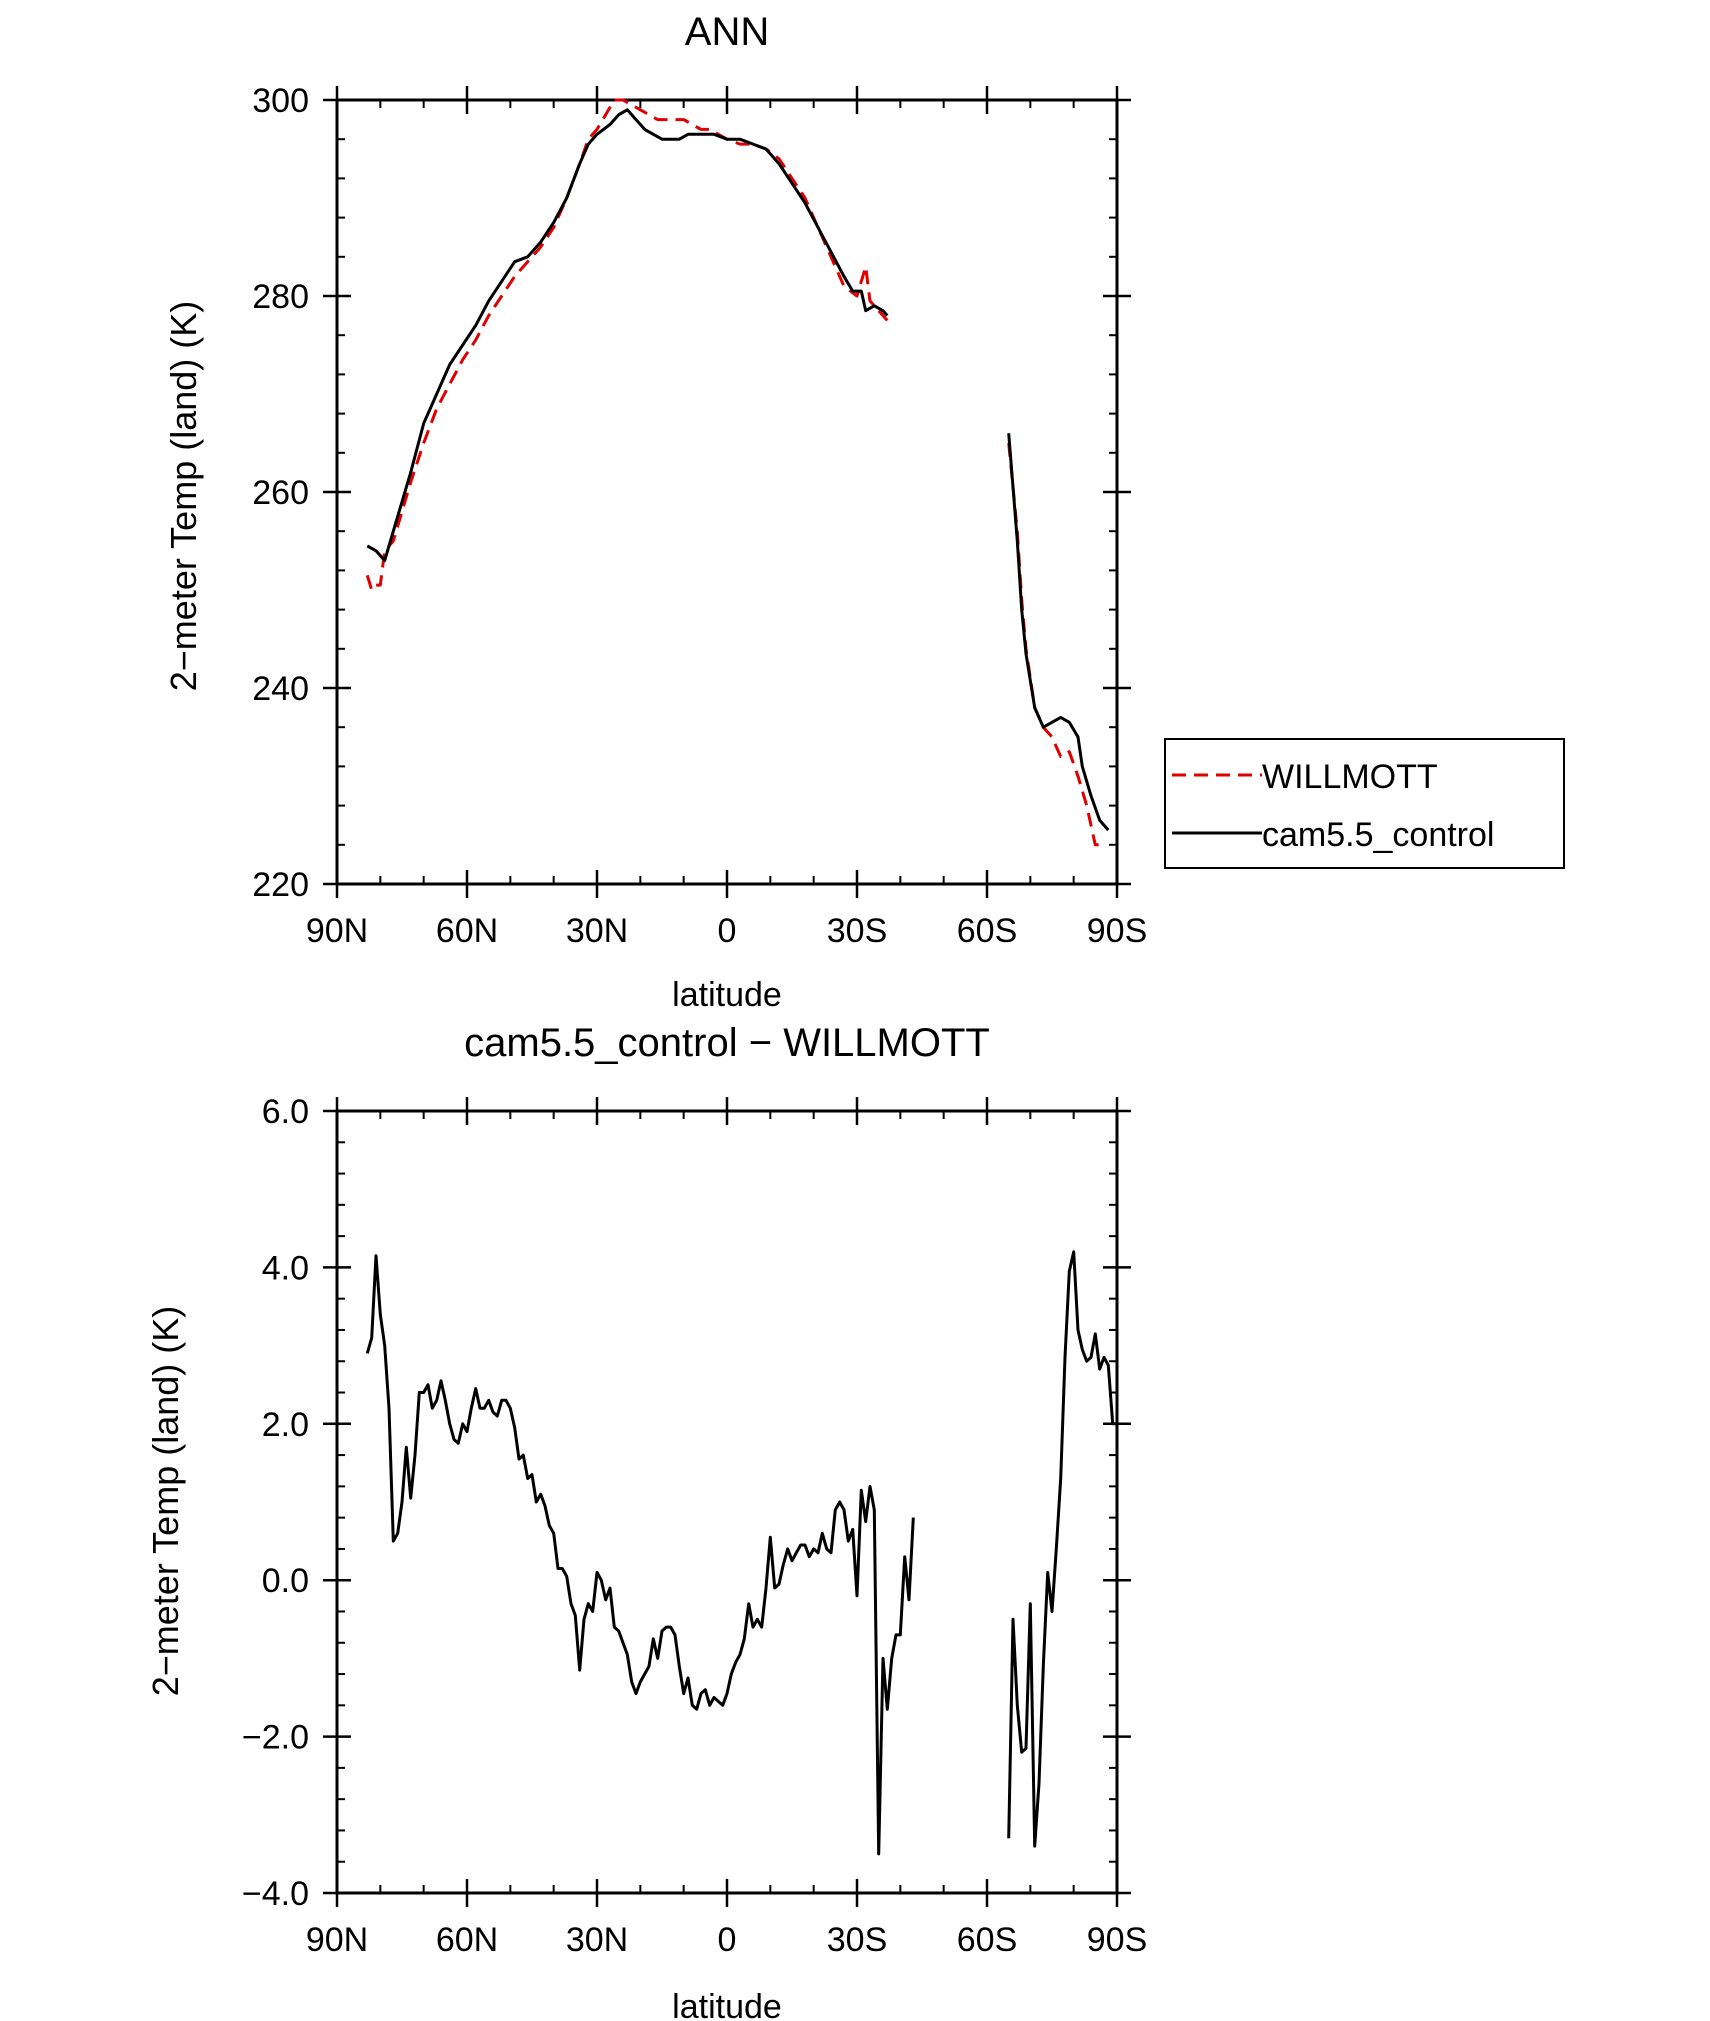 This screenshot has height=2021, width=1710. Describe the element at coordinates (337, 931) in the screenshot. I see `top-x-tick-label: 90N` at that location.